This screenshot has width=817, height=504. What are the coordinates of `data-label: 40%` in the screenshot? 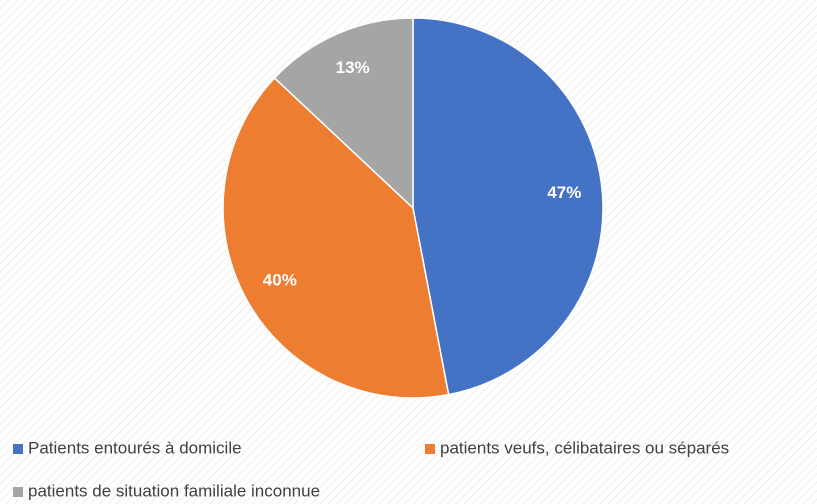 It's located at (280, 280).